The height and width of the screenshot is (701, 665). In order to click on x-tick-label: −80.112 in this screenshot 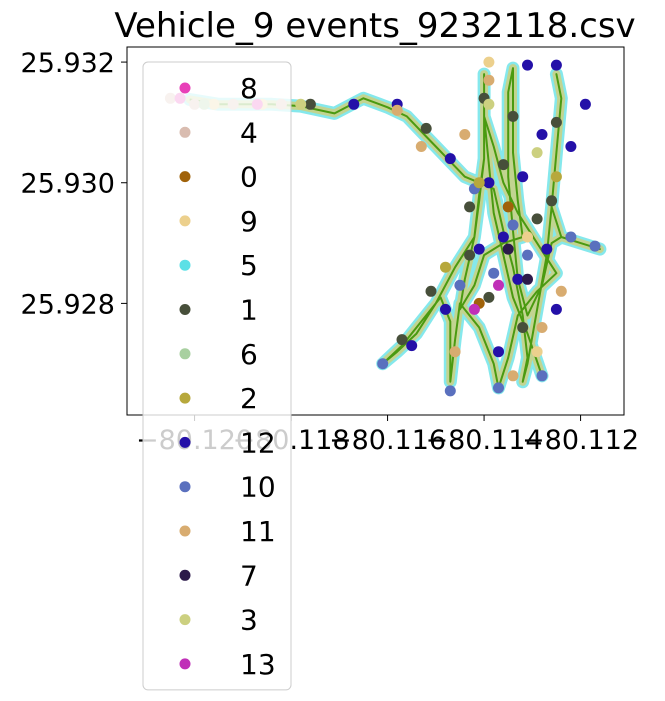, I will do `click(580, 440)`.